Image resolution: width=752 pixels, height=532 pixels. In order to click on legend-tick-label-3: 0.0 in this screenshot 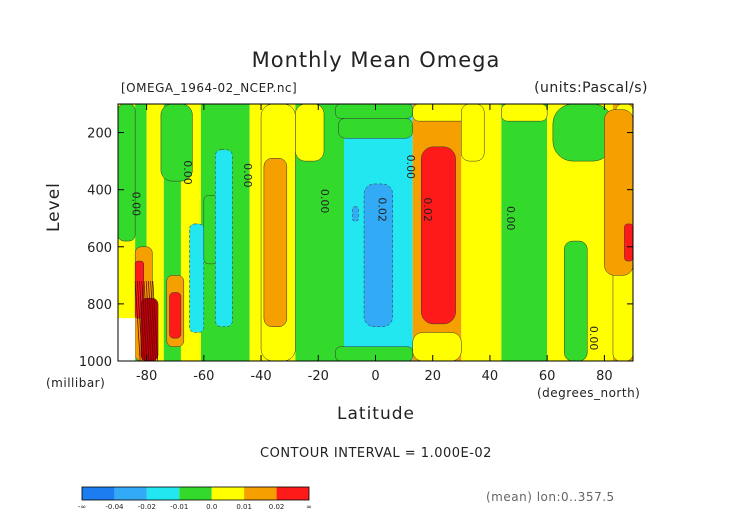, I will do `click(211, 507)`.